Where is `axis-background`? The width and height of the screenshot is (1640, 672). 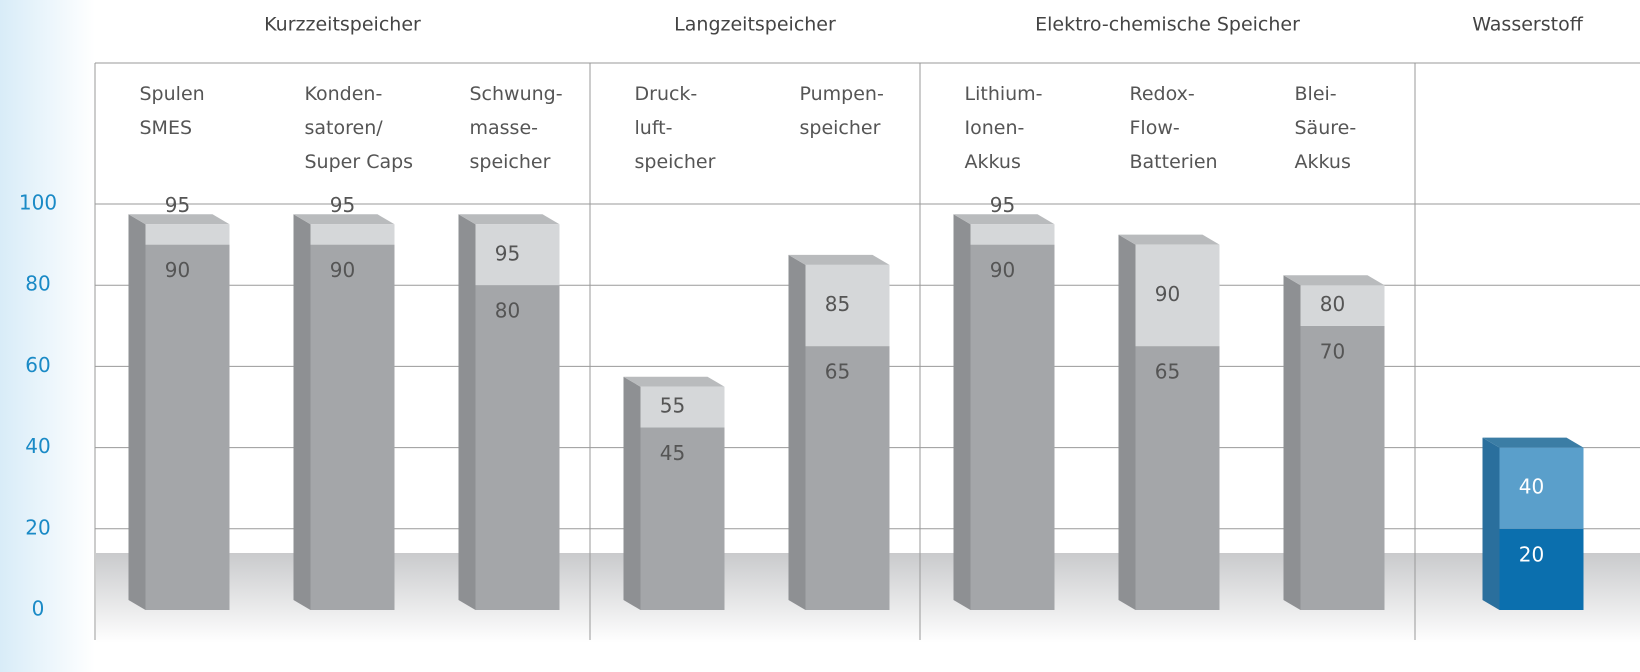
axis-background is located at coordinates (47, 336).